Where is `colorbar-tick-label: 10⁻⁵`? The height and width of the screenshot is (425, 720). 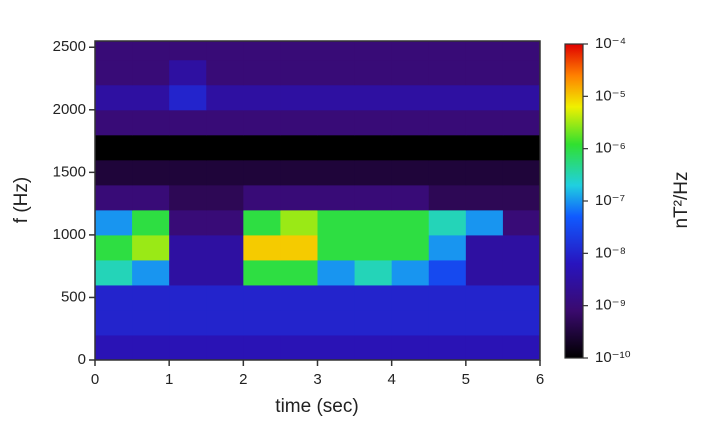
colorbar-tick-label: 10⁻⁵ is located at coordinates (610, 95).